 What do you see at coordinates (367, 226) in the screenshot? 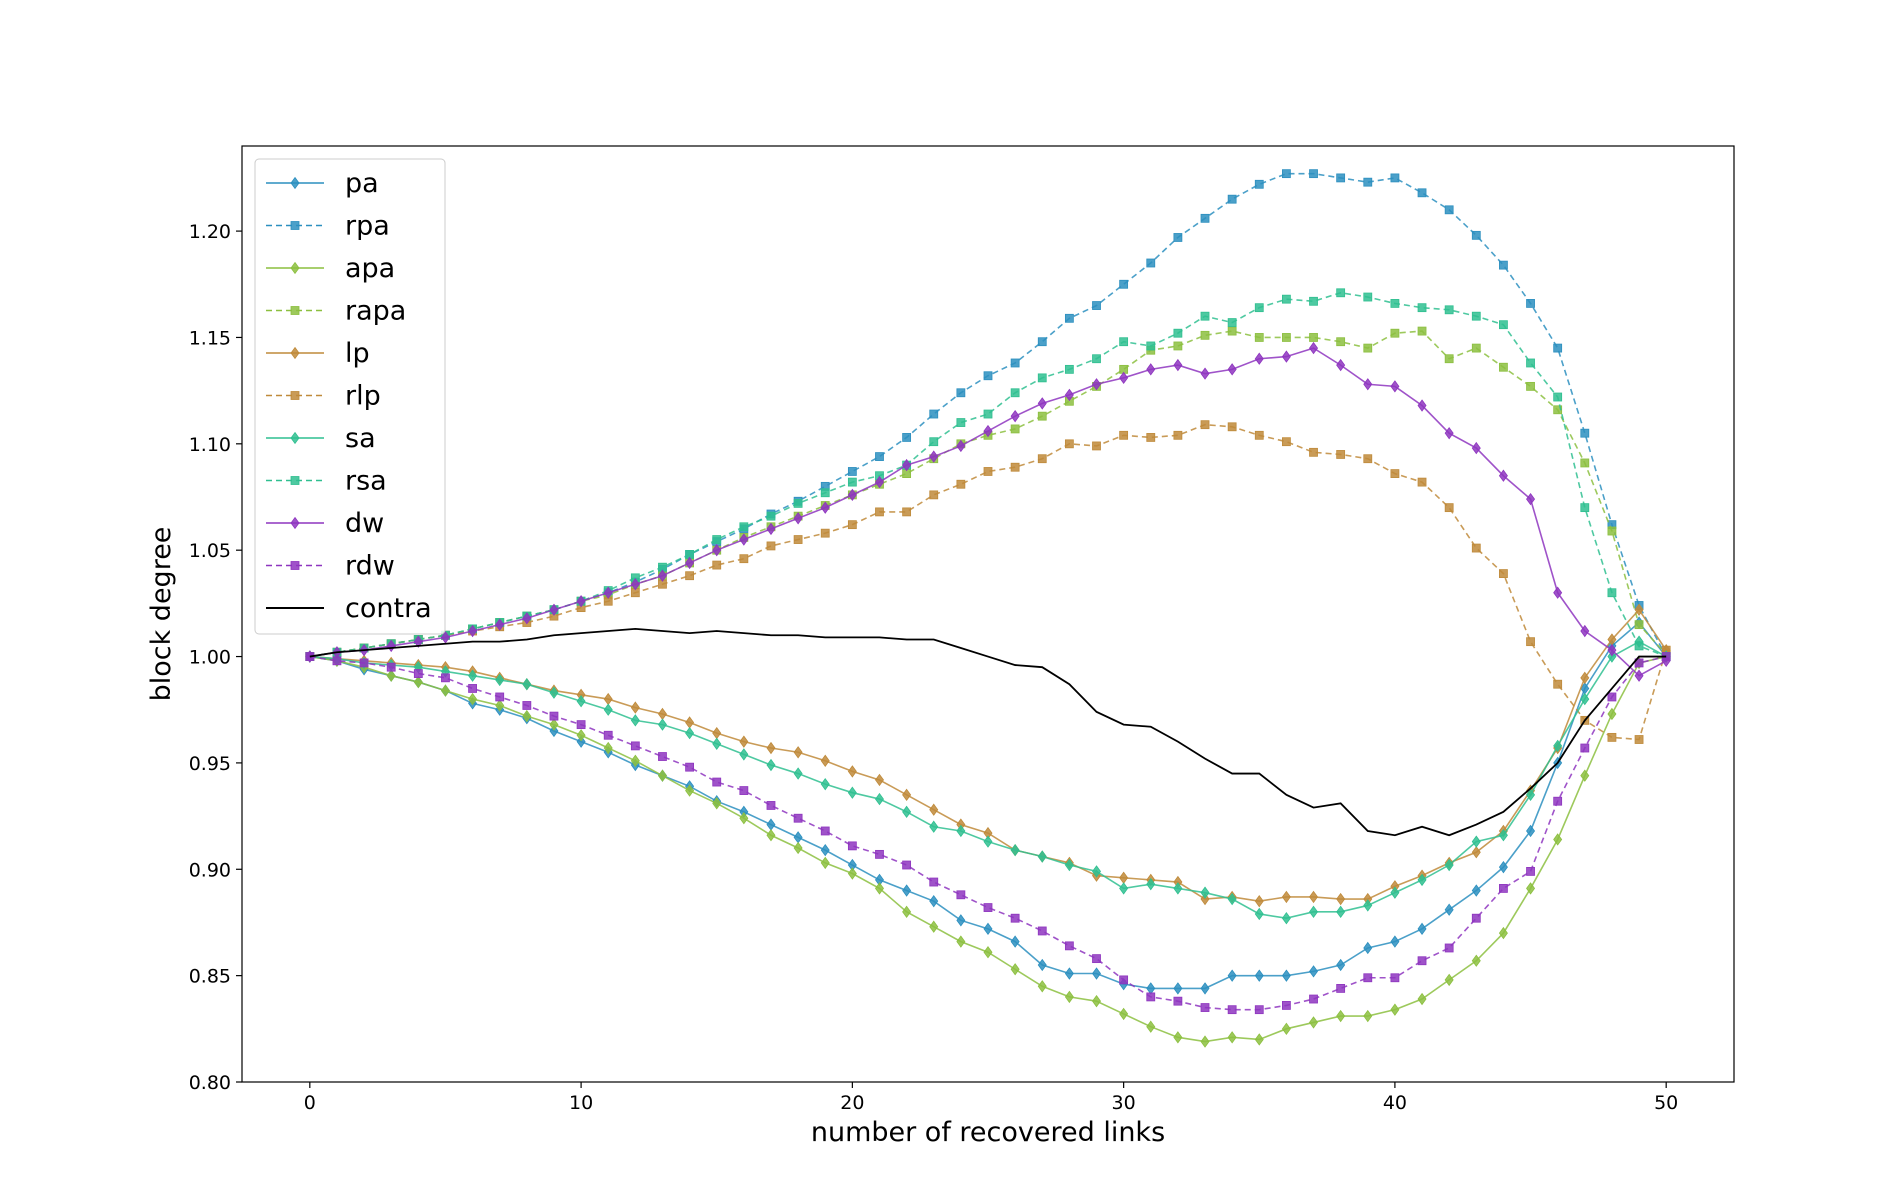
I see `legend-label-rpa: rpa` at bounding box center [367, 226].